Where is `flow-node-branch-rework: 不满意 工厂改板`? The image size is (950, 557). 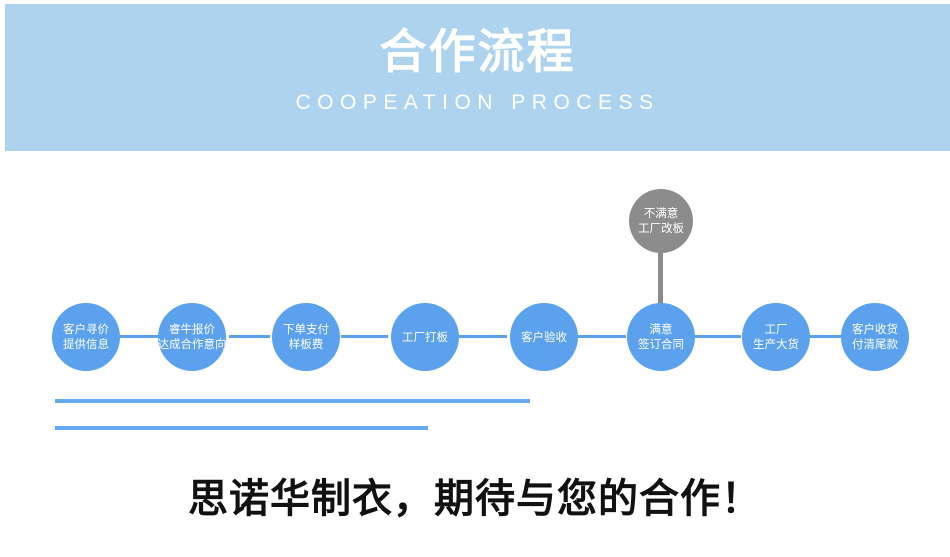 flow-node-branch-rework: 不满意 工厂改板 is located at coordinates (661, 221).